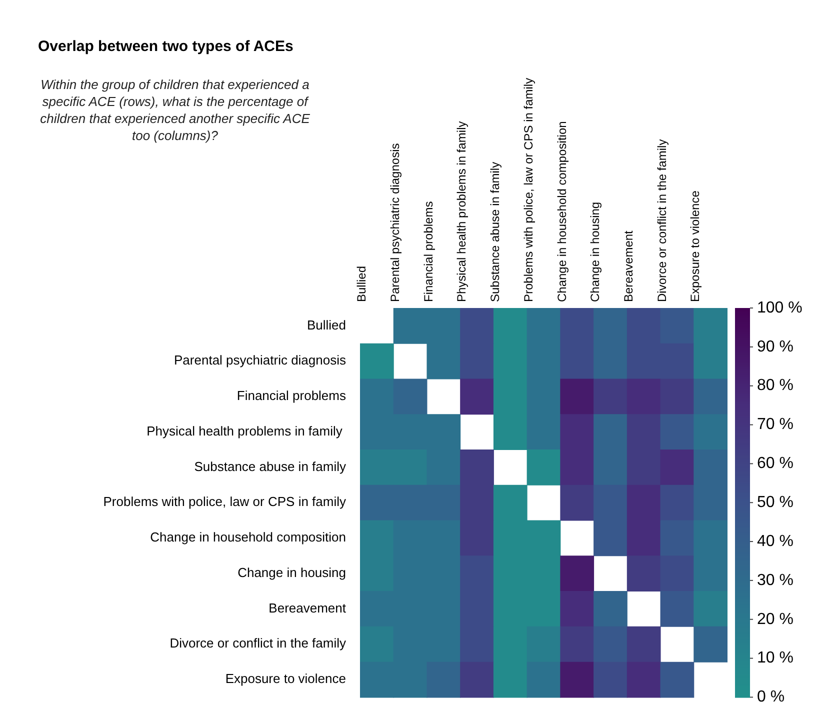 This screenshot has height=719, width=813. Describe the element at coordinates (775, 541) in the screenshot. I see `color-bar-label: 40 %` at that location.